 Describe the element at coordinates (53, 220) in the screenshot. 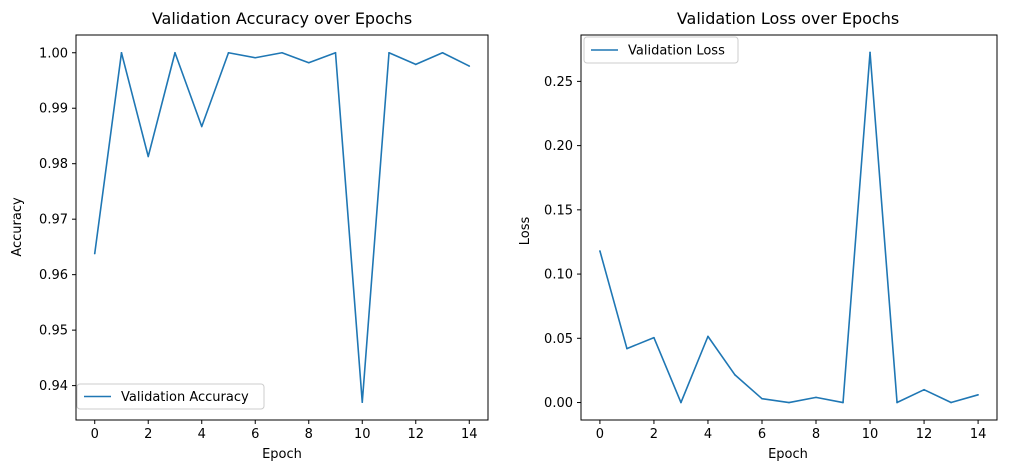

I see `y-tick-label: 0.97` at that location.